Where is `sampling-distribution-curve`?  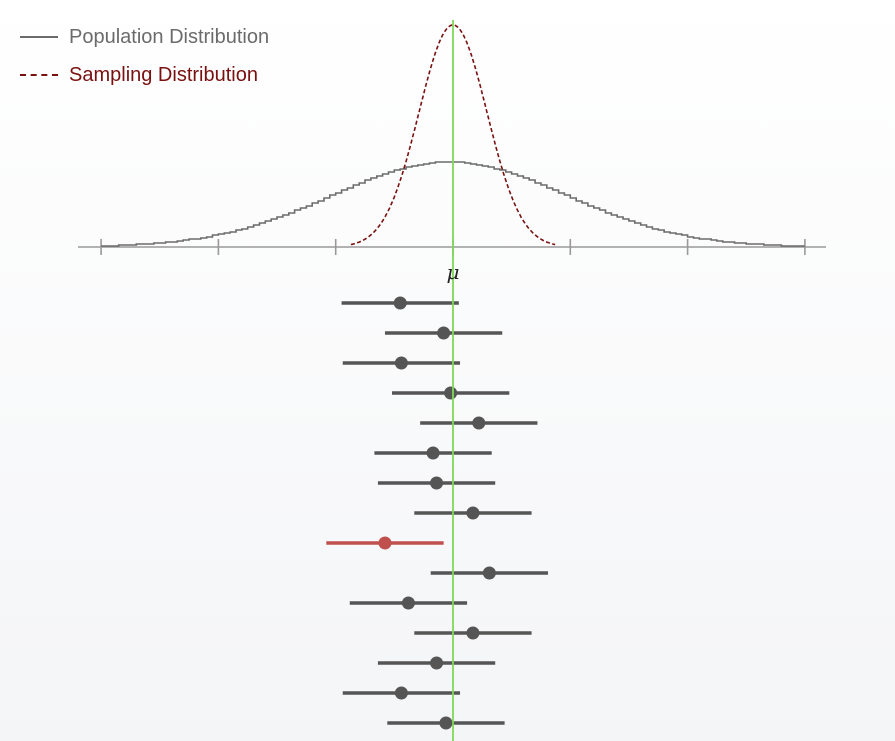 sampling-distribution-curve is located at coordinates (453, 135).